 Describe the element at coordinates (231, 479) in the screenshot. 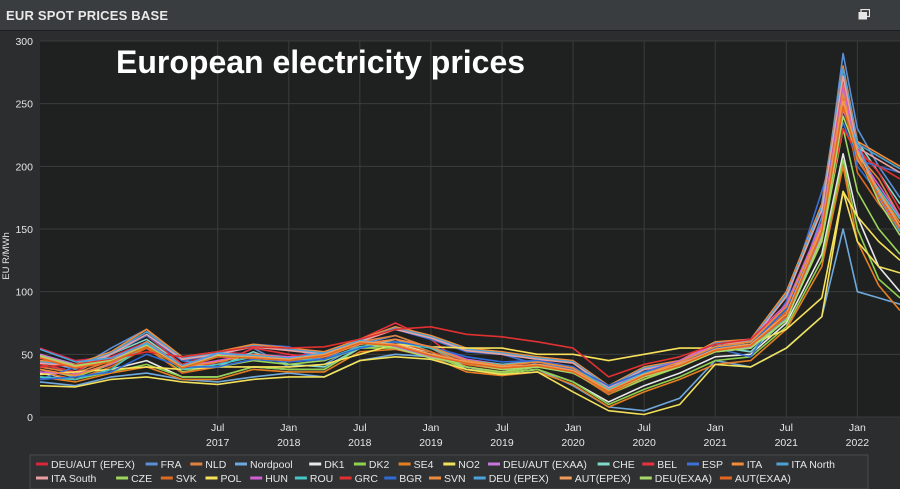

I see `legend-label: POL` at that location.